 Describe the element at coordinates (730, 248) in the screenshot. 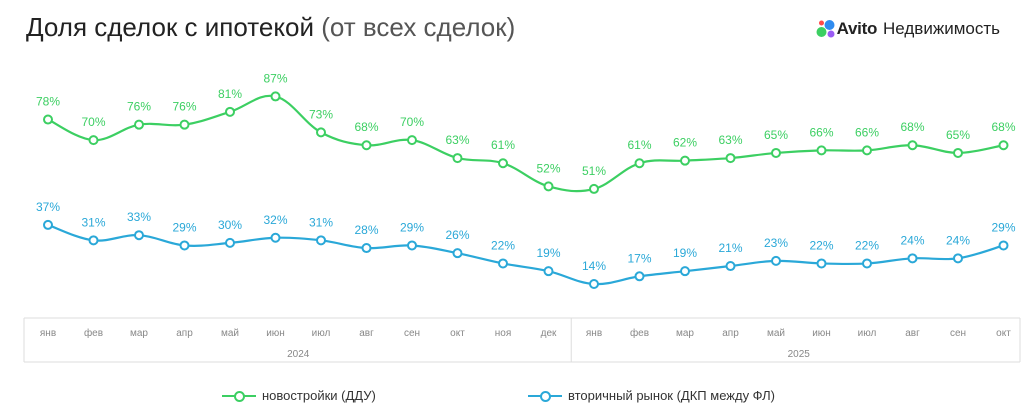

I see `data-label: 21%` at that location.